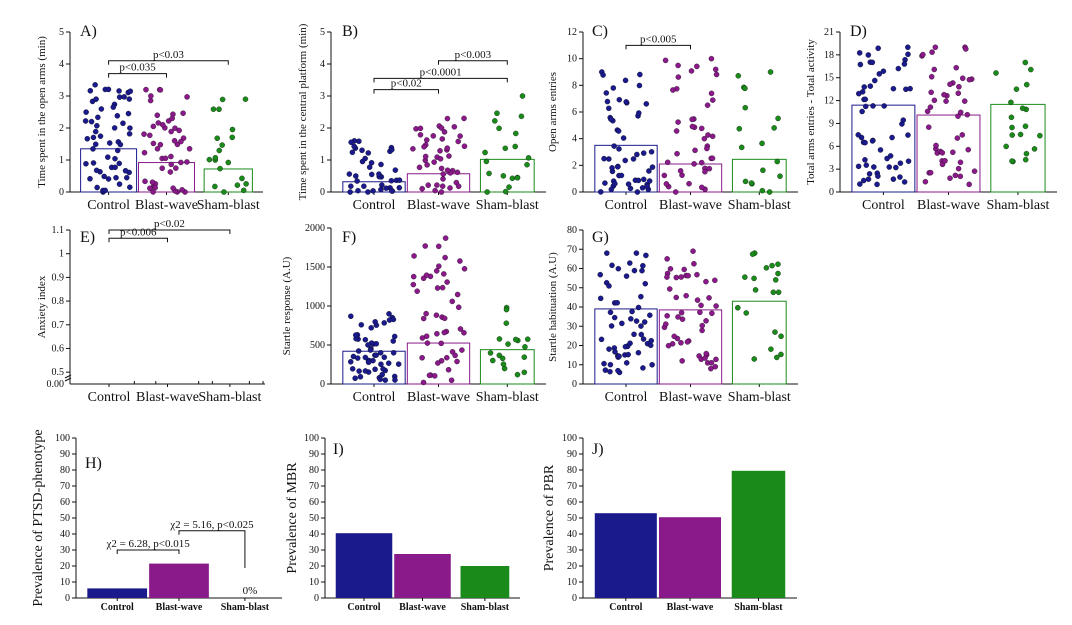 The image size is (1072, 625). Describe the element at coordinates (117, 607) in the screenshot. I see `x-tick-label: Control` at that location.